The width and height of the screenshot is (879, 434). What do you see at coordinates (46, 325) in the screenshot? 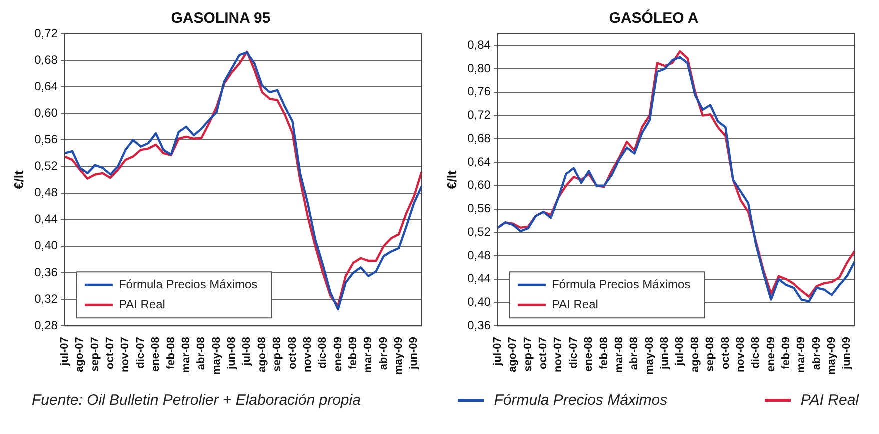
I see `y-tick-label: 0,28` at bounding box center [46, 325].